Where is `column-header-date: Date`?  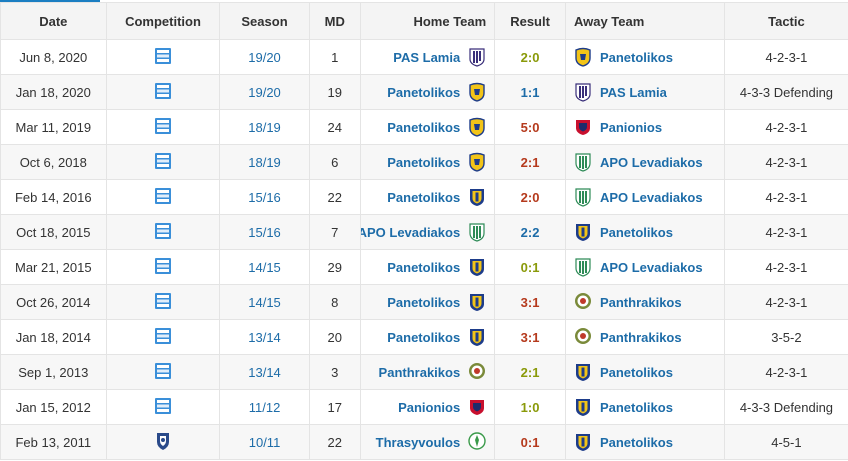
column-header-date: Date is located at coordinates (53, 21).